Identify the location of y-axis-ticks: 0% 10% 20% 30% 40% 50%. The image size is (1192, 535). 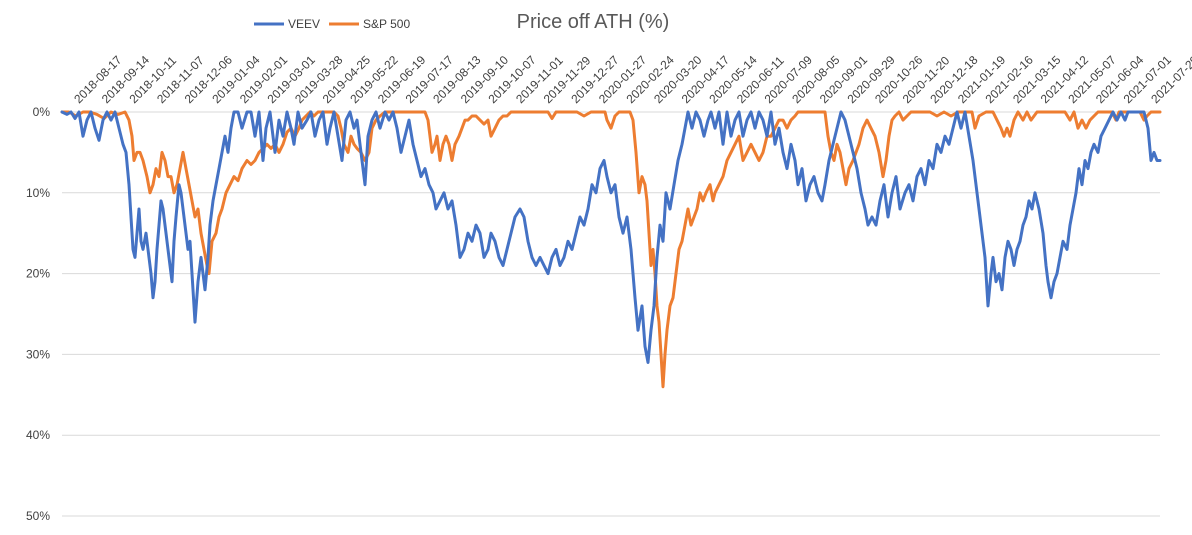
(38, 314).